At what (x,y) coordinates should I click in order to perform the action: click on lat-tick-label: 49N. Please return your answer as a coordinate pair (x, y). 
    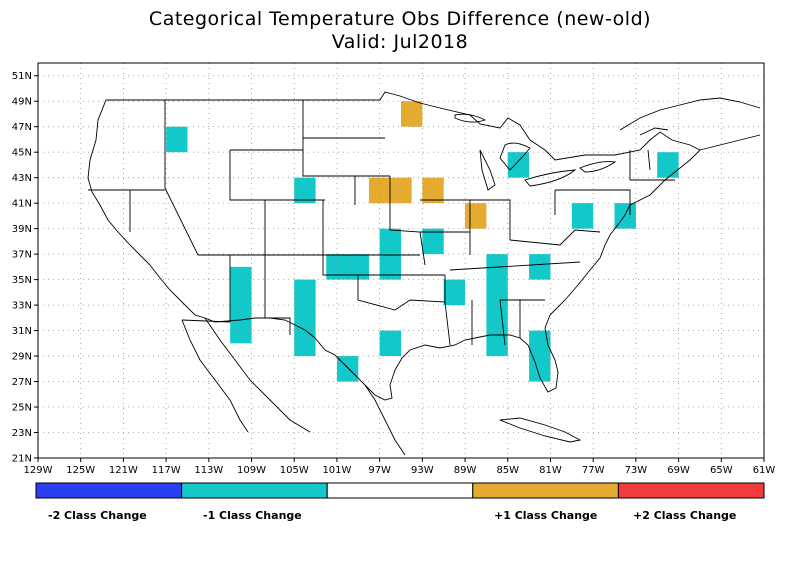
    Looking at the image, I should click on (22, 102).